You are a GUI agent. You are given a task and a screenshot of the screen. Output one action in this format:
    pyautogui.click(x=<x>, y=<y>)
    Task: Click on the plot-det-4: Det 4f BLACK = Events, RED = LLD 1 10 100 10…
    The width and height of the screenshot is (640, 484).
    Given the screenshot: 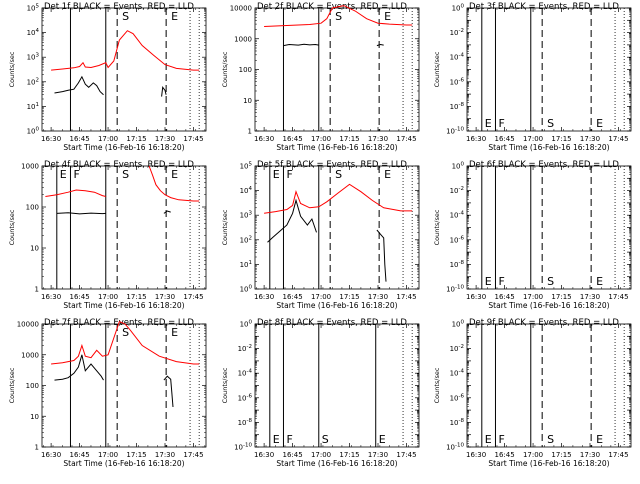 What is the action you would take?
    pyautogui.click(x=107, y=235)
    